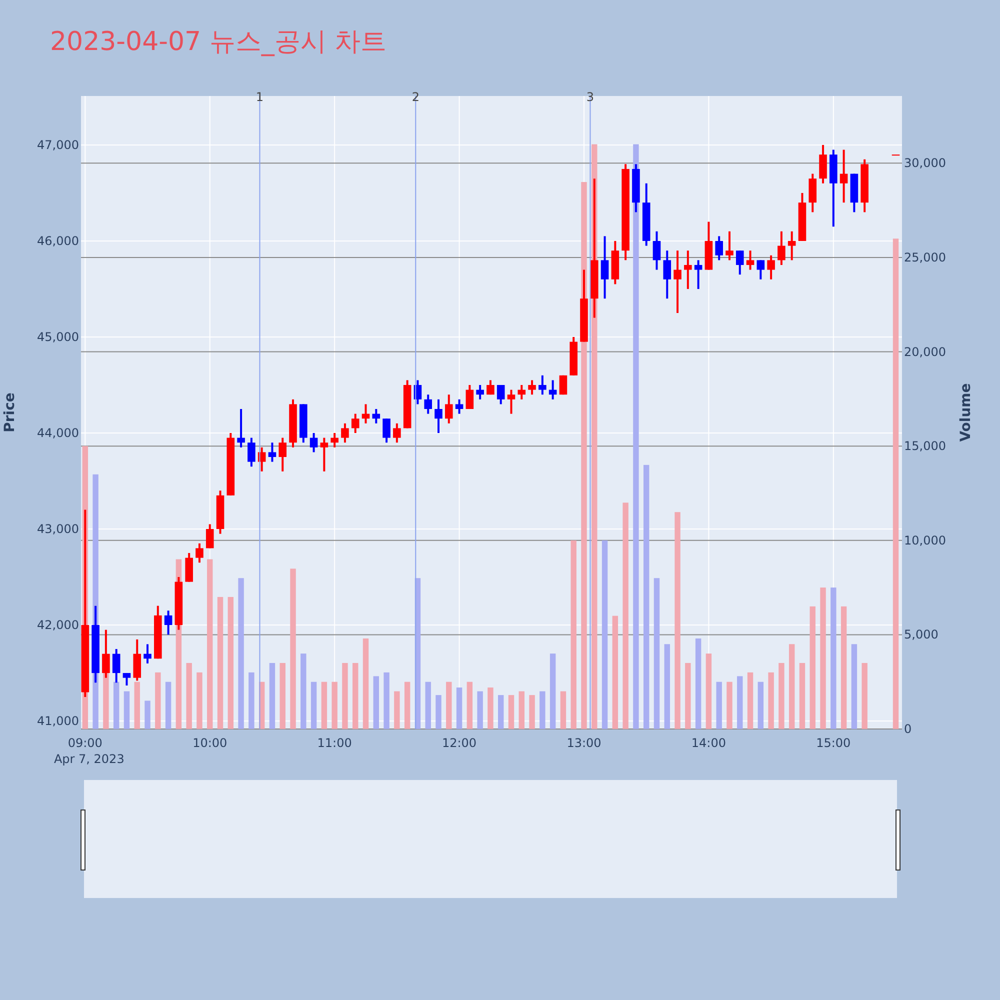 This screenshot has height=1000, width=1000. Describe the element at coordinates (58, 529) in the screenshot. I see `y-tick-label: 43,000` at that location.